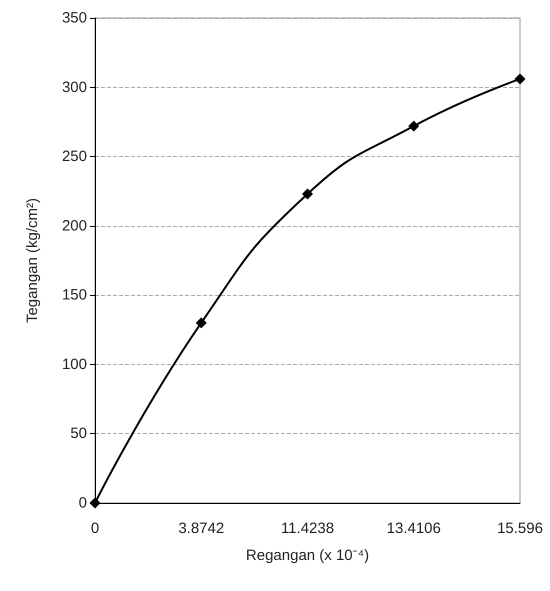 Image resolution: width=550 pixels, height=591 pixels. Describe the element at coordinates (413, 528) in the screenshot. I see `x-tick-label: 13.4106` at that location.